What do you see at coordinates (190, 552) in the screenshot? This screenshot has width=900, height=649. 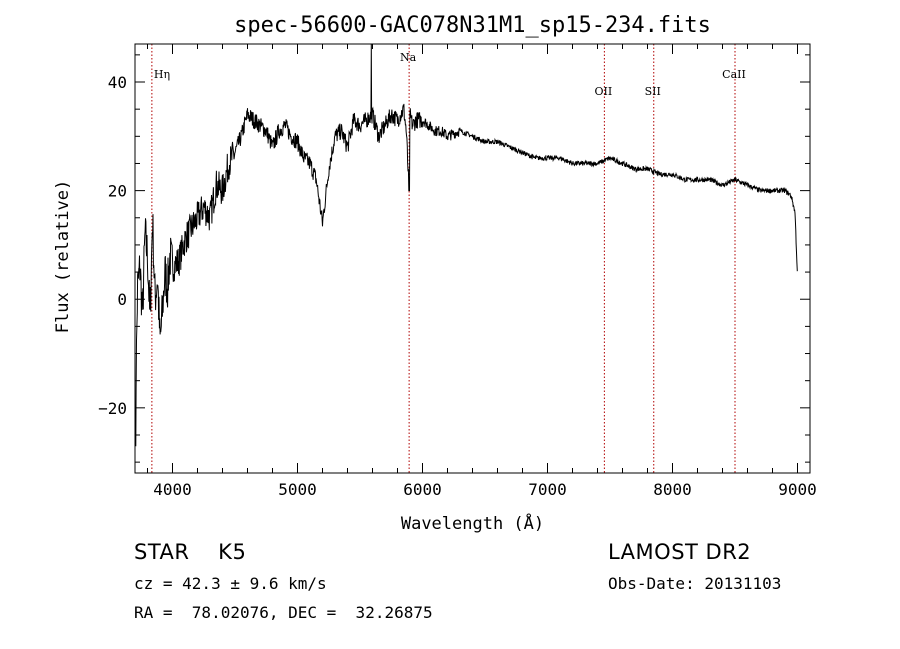 I see `object-class-label: STAR K5` at bounding box center [190, 552].